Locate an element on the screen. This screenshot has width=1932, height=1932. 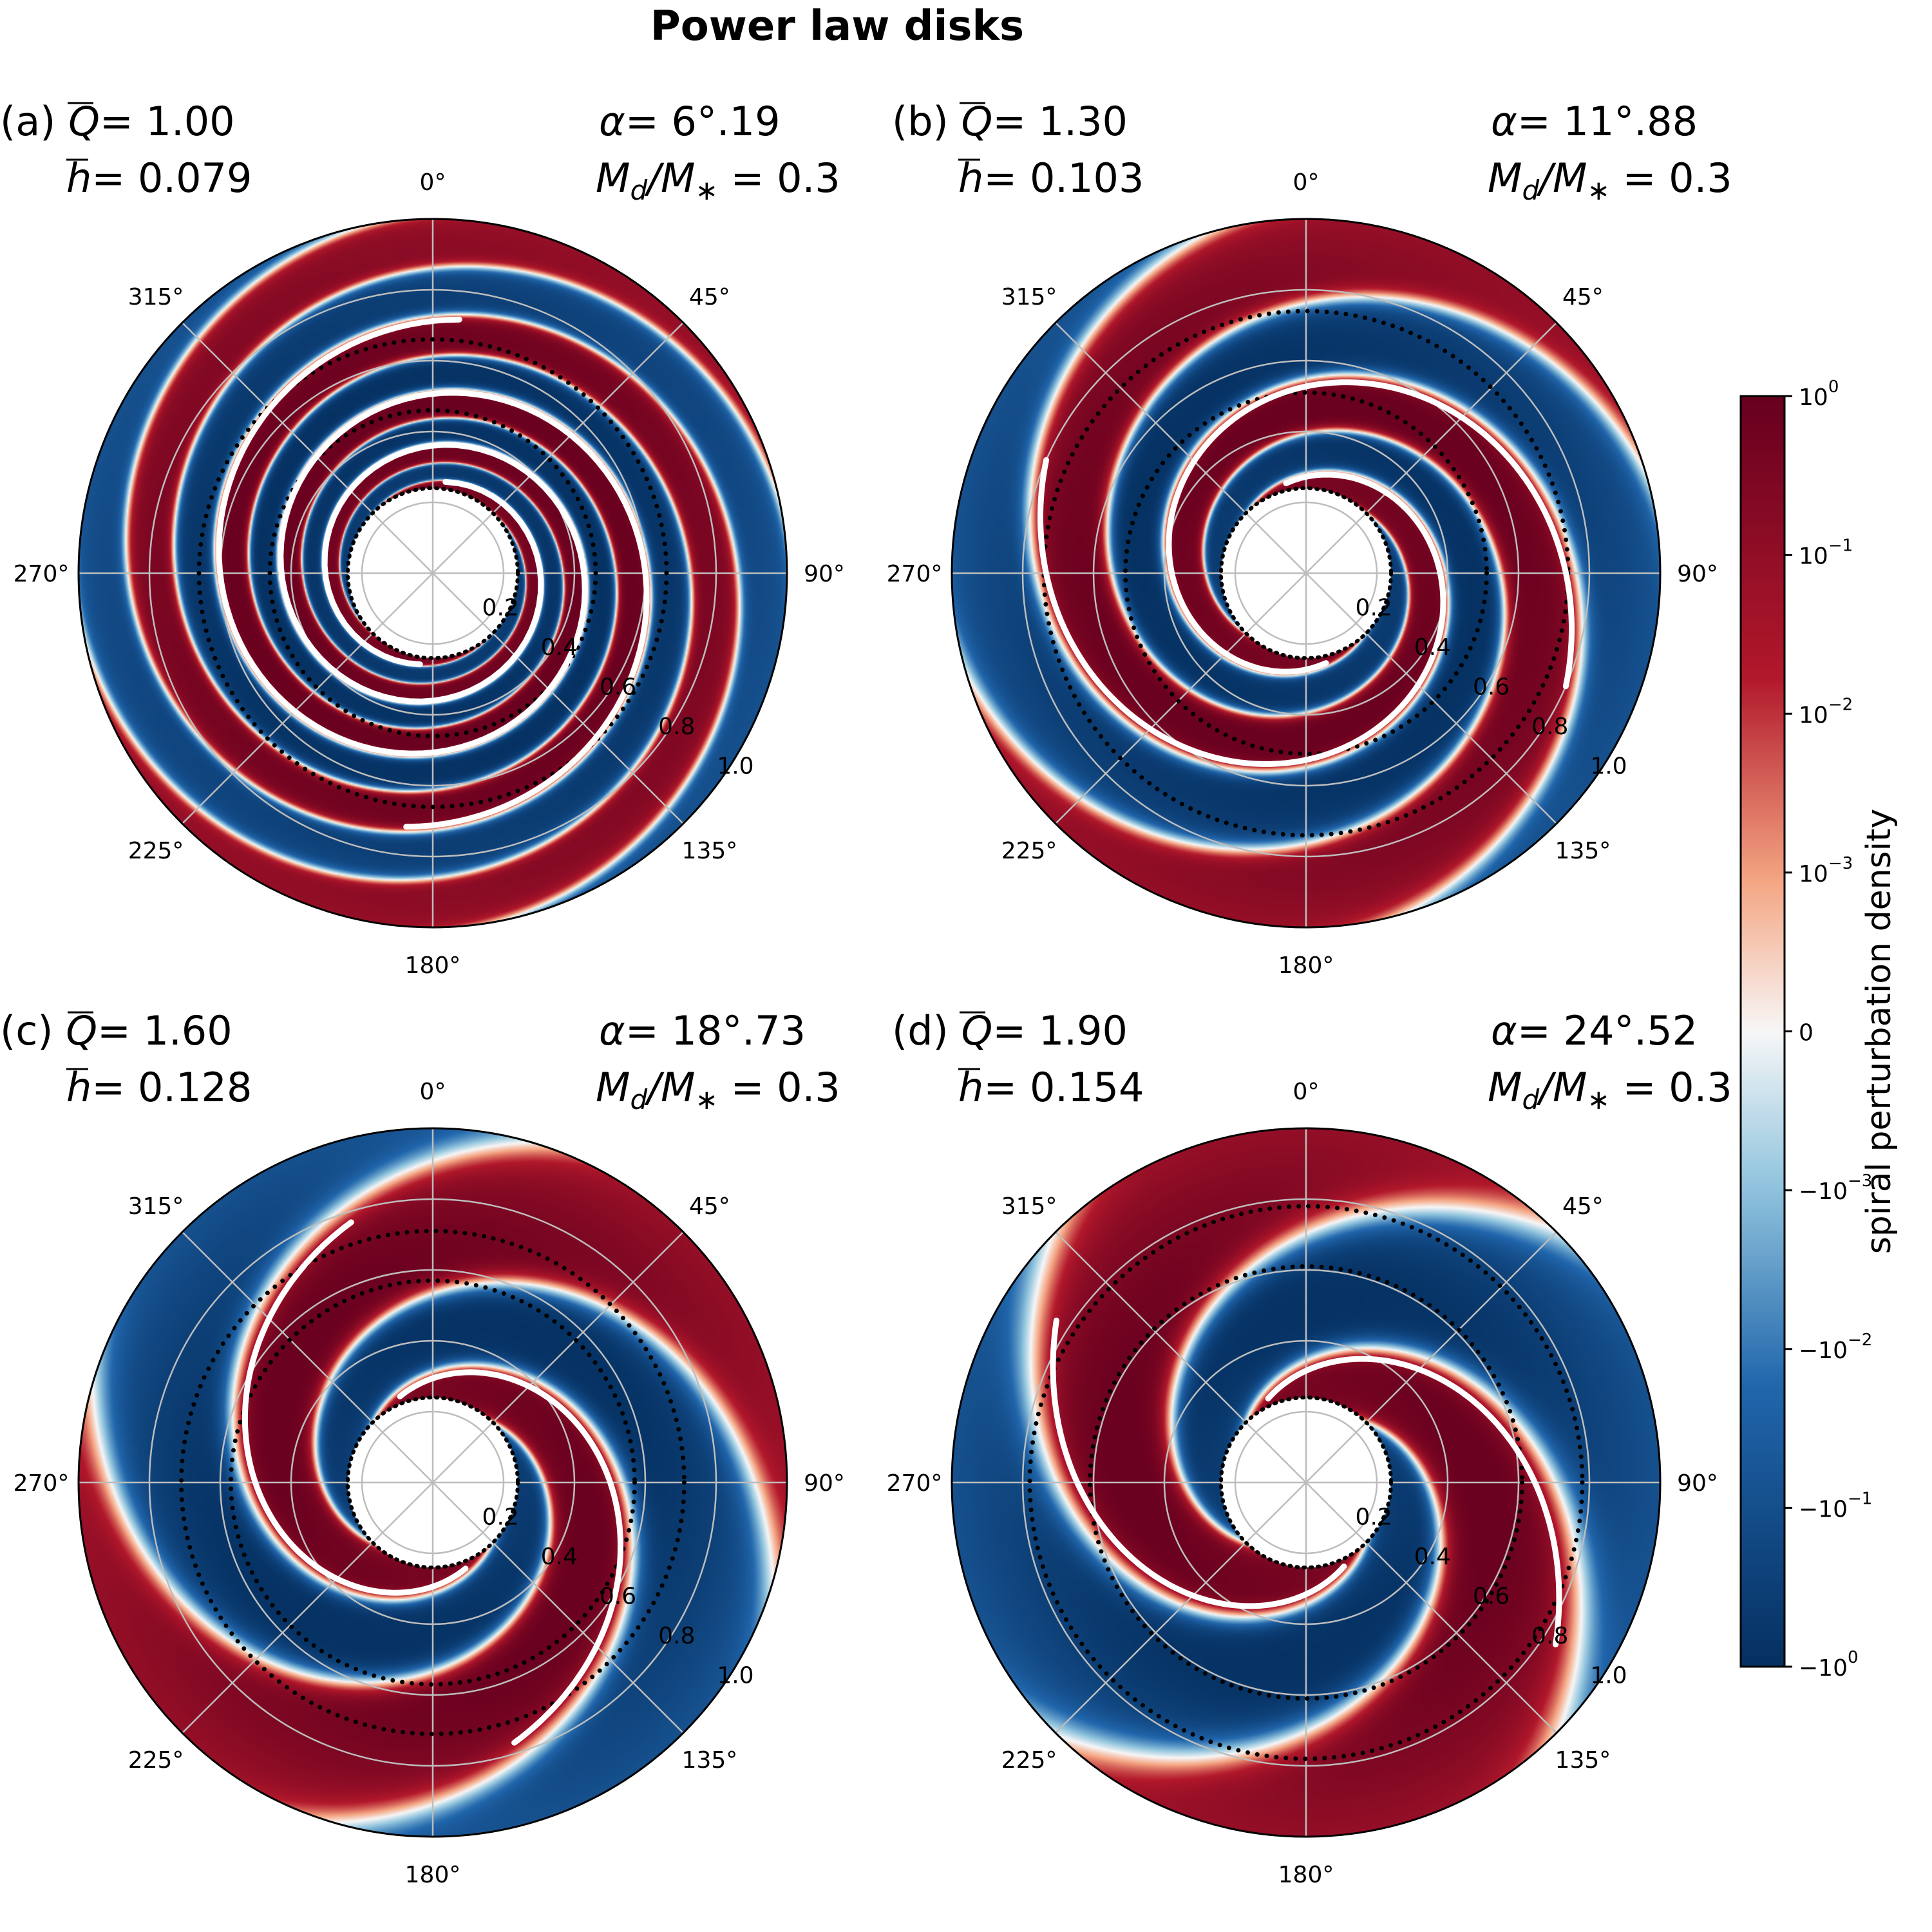
mass-annotation: Md/M∗ = 0.3 is located at coordinates (1610, 181).